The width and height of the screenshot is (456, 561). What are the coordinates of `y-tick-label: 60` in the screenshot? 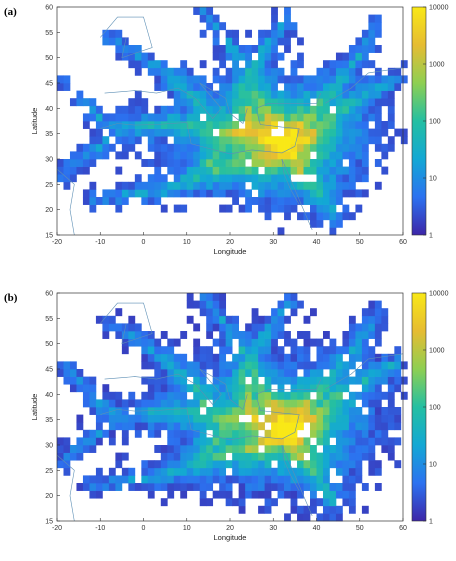 It's located at (49, 294).